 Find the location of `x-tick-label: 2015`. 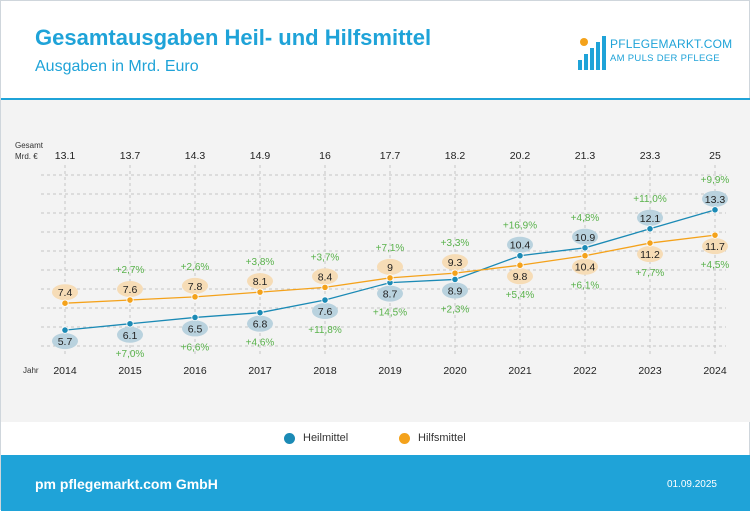

x-tick-label: 2015 is located at coordinates (130, 371).